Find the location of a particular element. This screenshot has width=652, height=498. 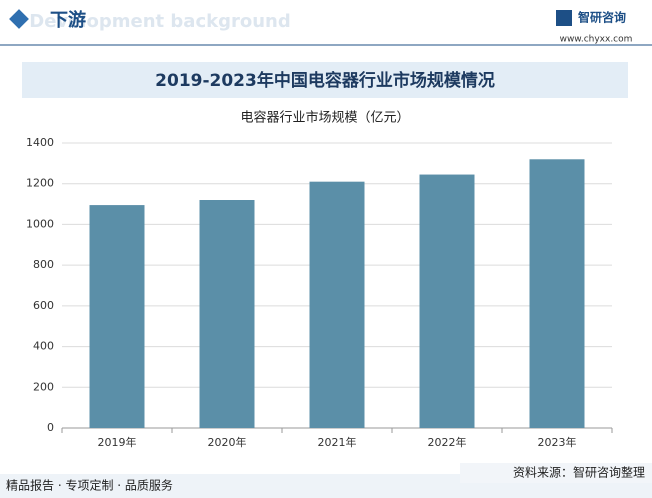

x-tick-label: 2021年 is located at coordinates (337, 442).